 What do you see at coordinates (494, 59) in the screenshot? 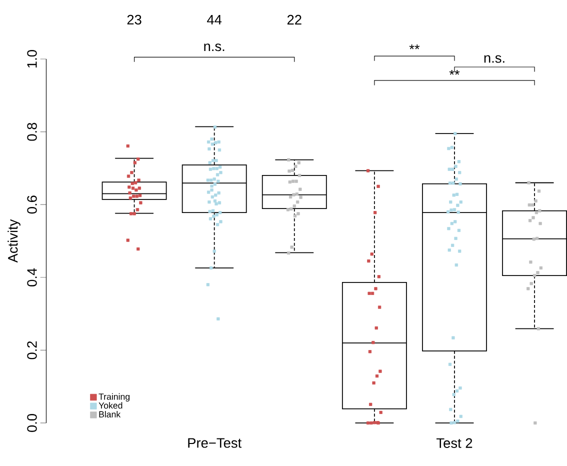
I see `annotation: n.s.` at bounding box center [494, 59].